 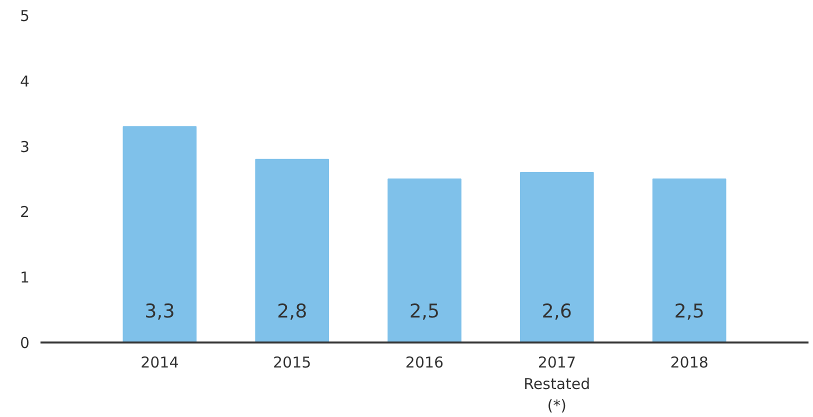 What do you see at coordinates (25, 16) in the screenshot?
I see `y-tick-label: 5` at bounding box center [25, 16].